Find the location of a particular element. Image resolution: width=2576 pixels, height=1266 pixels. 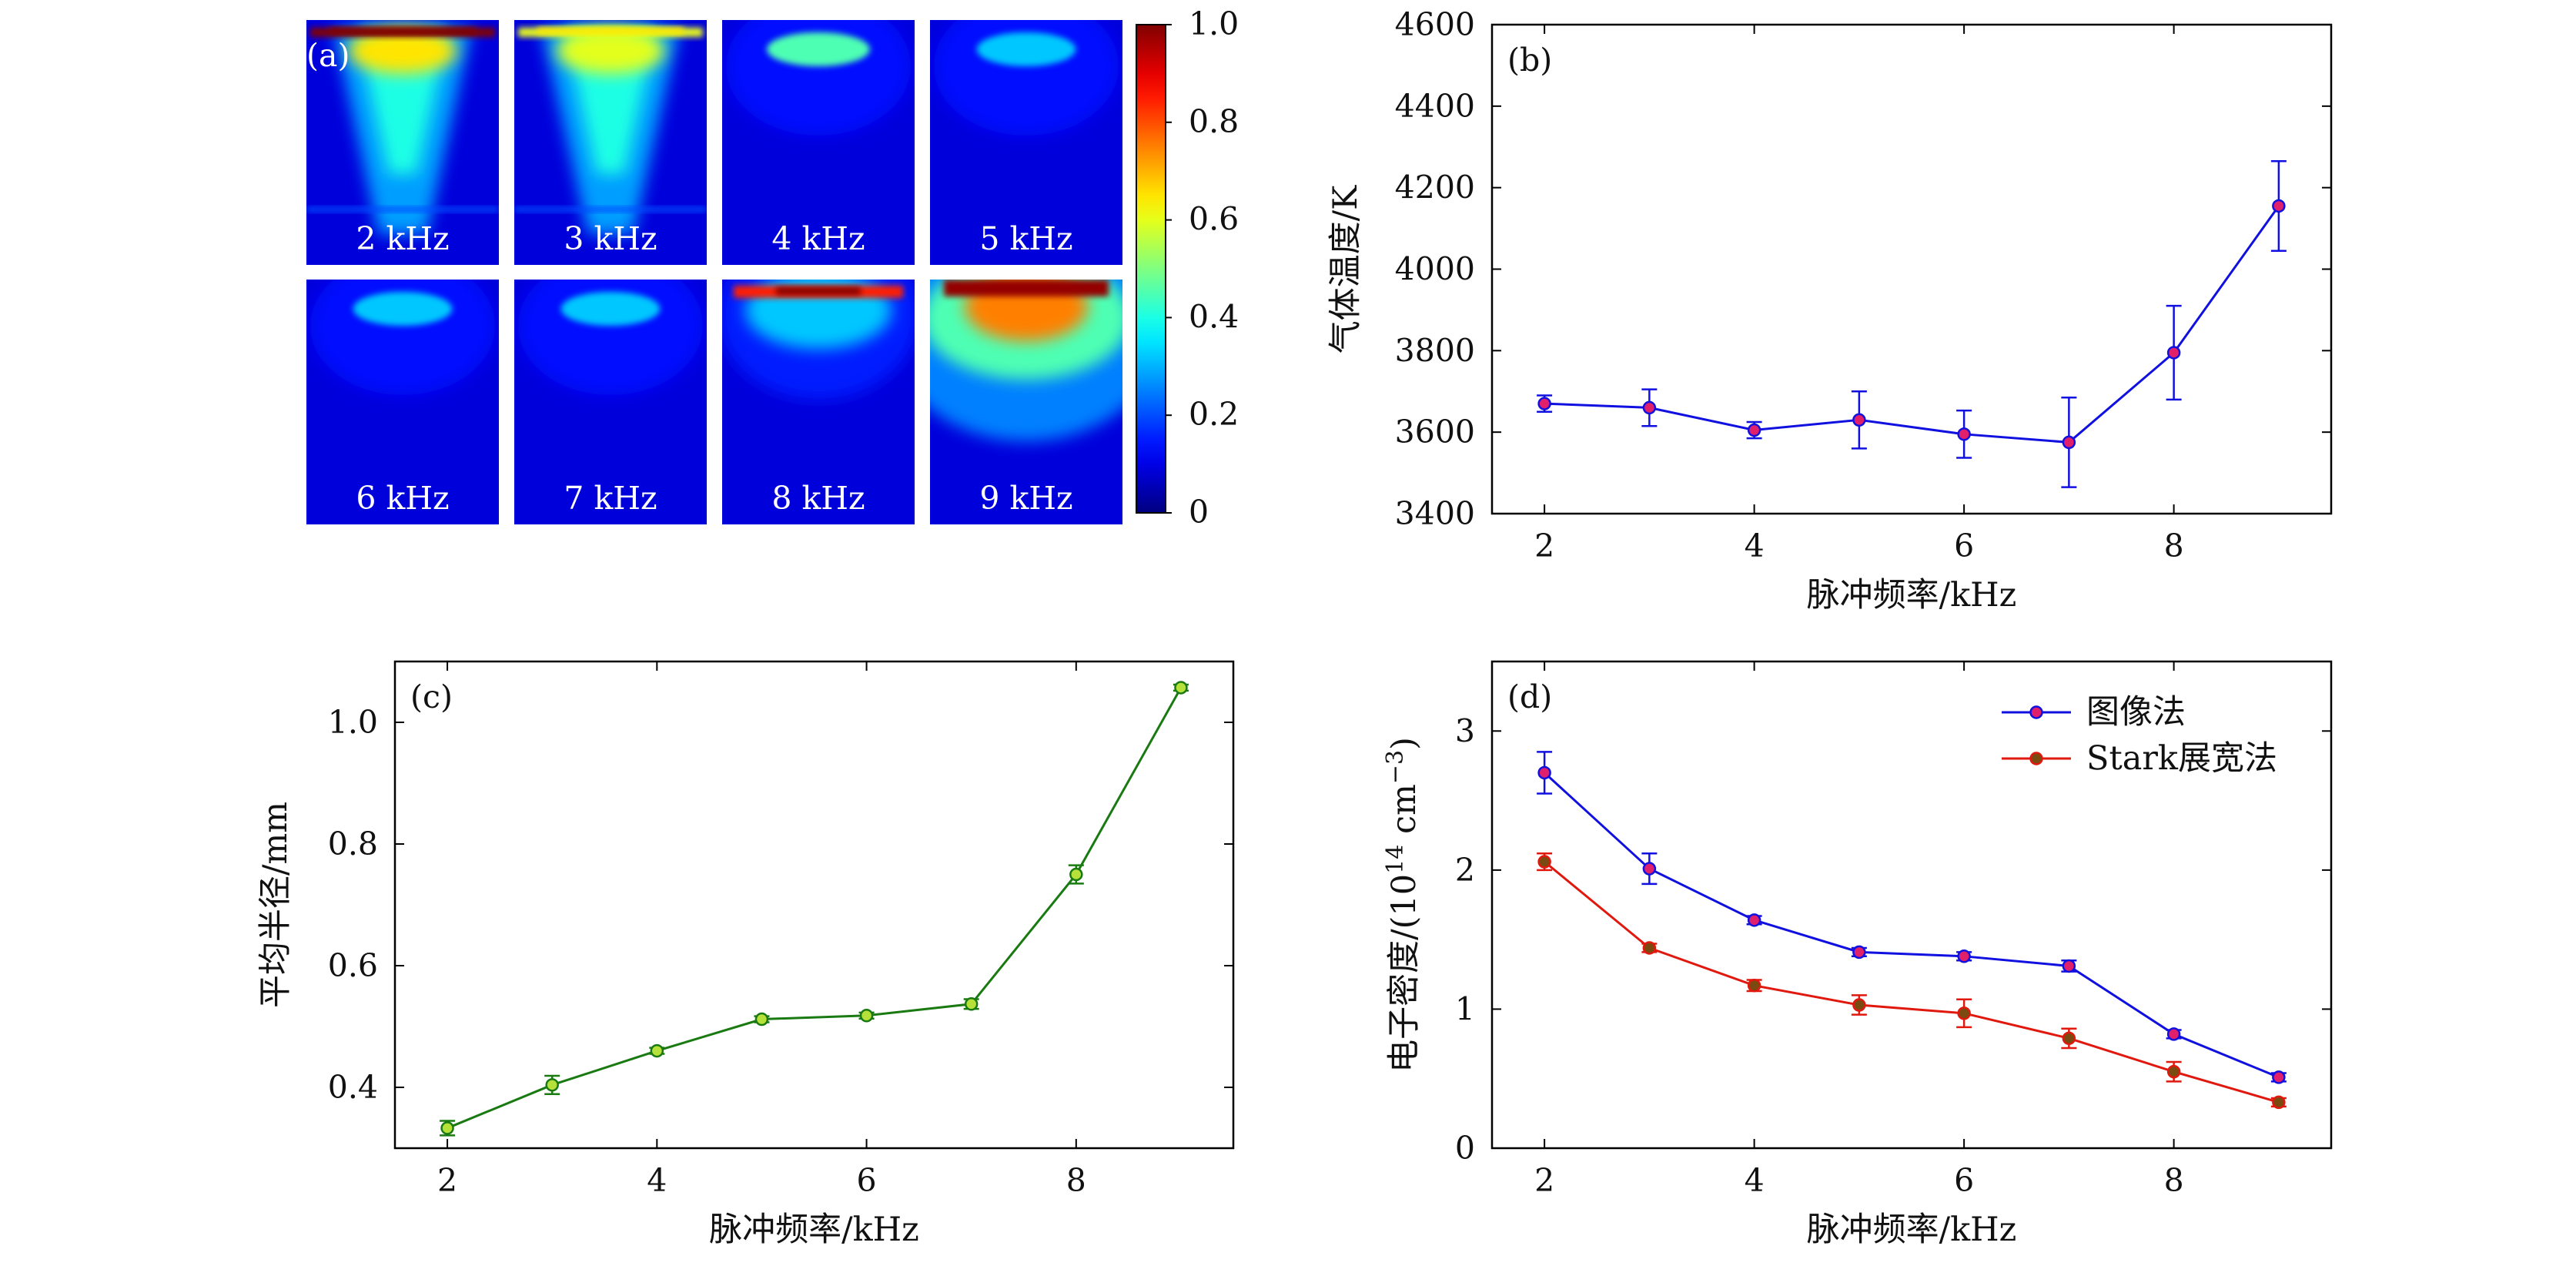

panel-label: (d) is located at coordinates (1530, 697).